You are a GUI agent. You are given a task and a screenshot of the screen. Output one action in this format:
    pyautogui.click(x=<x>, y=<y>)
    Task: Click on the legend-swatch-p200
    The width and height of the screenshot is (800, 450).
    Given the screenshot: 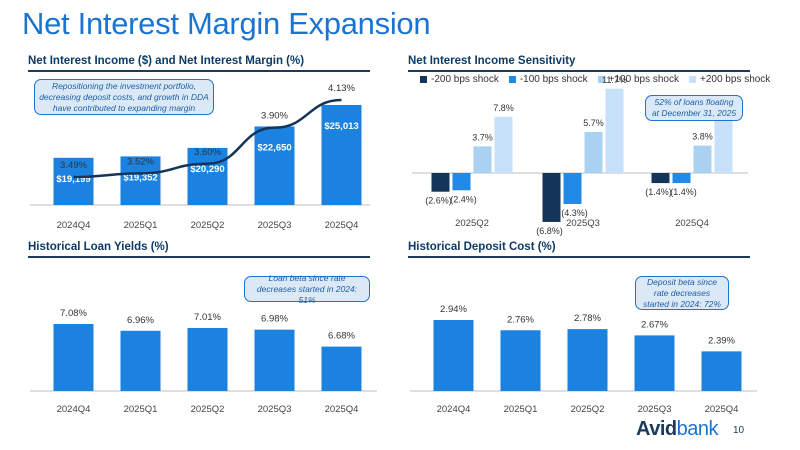 What is the action you would take?
    pyautogui.click(x=692, y=79)
    